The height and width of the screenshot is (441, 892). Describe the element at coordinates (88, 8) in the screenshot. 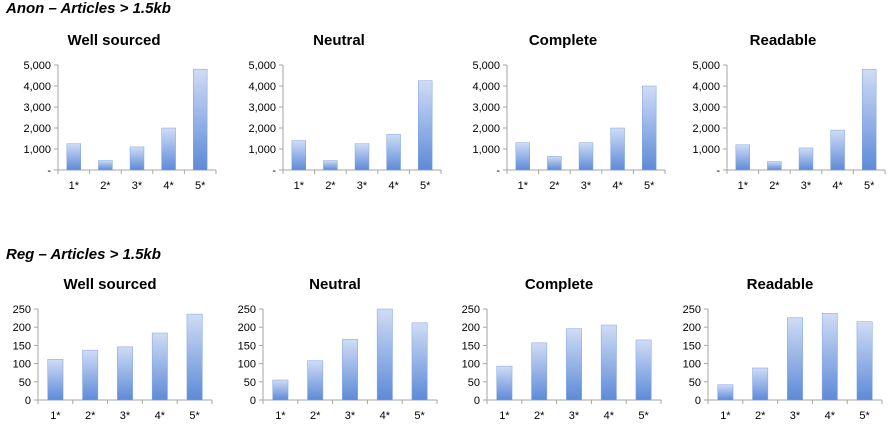

I see `section-title-anon: Anon – Articles > 1.5kb` at that location.